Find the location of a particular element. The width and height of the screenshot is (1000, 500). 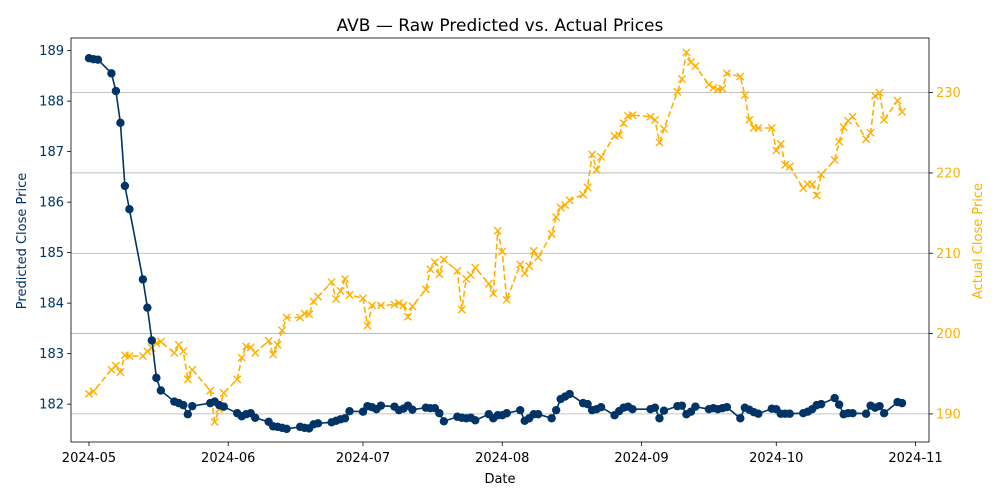

x-axis-label: Date is located at coordinates (499, 479).